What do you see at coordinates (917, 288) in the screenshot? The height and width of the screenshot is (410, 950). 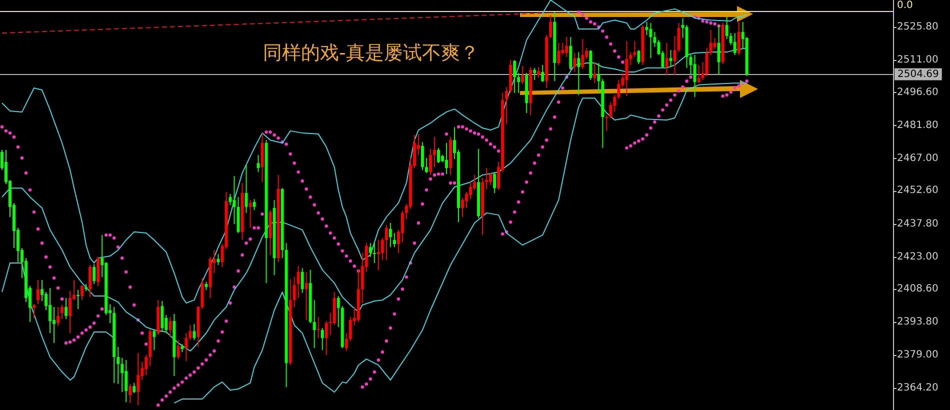 I see `y-tick-label: 2408.60` at bounding box center [917, 288].